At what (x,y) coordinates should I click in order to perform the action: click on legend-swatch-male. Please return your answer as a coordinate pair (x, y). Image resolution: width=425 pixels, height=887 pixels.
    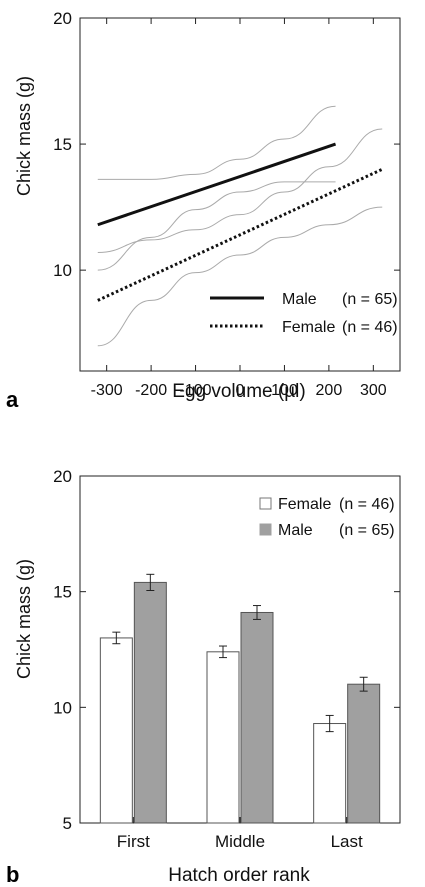
    Looking at the image, I should click on (265, 529).